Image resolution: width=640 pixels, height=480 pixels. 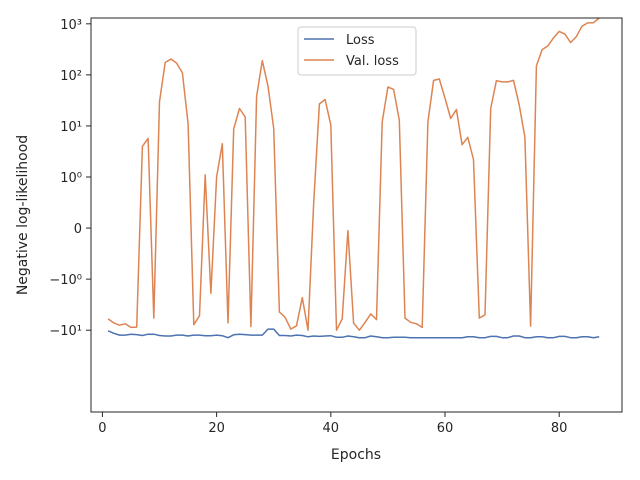 I want to click on x-tick-label: 80, so click(x=559, y=428).